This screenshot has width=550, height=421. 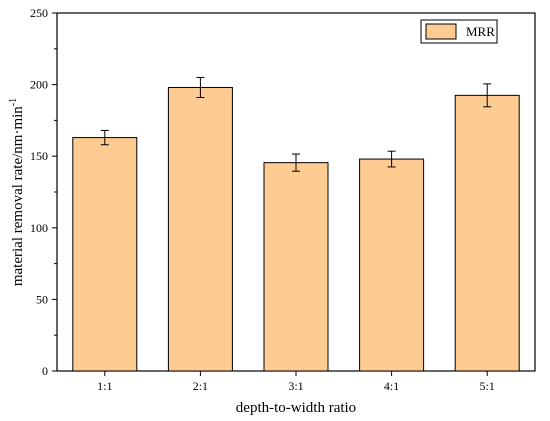 What do you see at coordinates (43, 192) in the screenshot?
I see `y-axis: 0 50 100 150 200 250` at bounding box center [43, 192].